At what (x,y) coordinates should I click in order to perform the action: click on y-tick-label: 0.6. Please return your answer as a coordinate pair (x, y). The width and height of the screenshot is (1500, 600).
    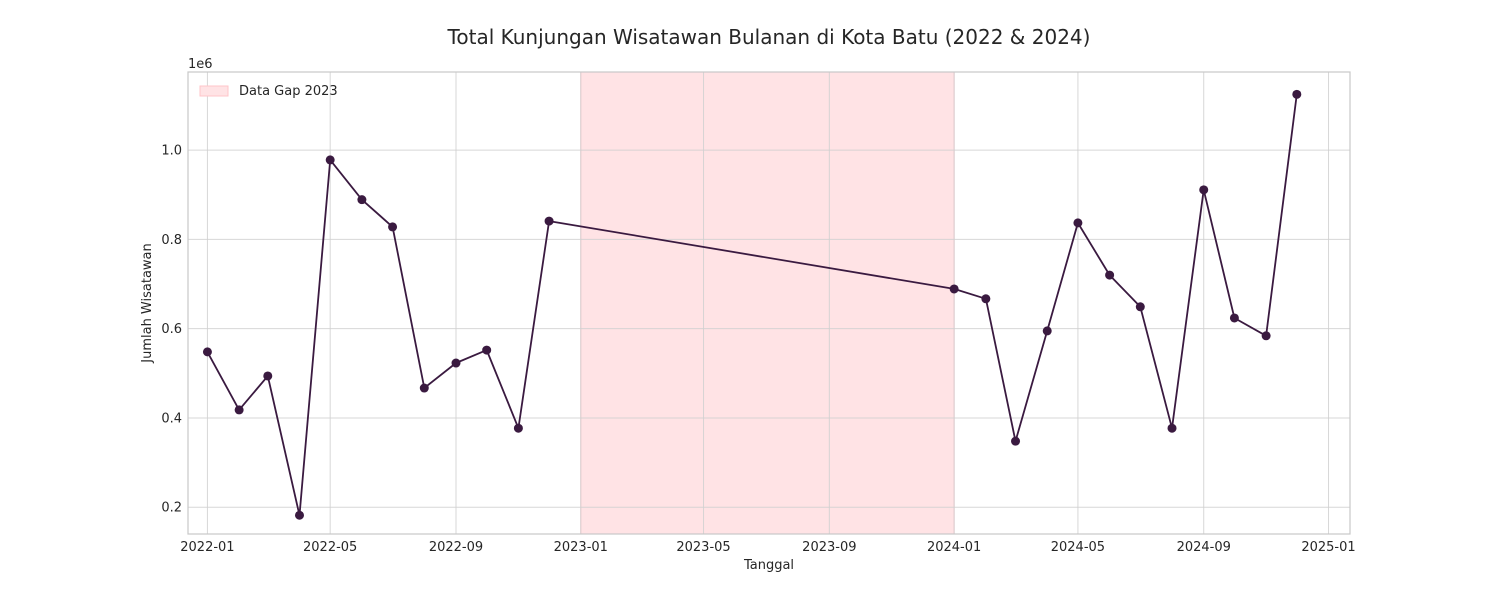
    Looking at the image, I should click on (171, 329).